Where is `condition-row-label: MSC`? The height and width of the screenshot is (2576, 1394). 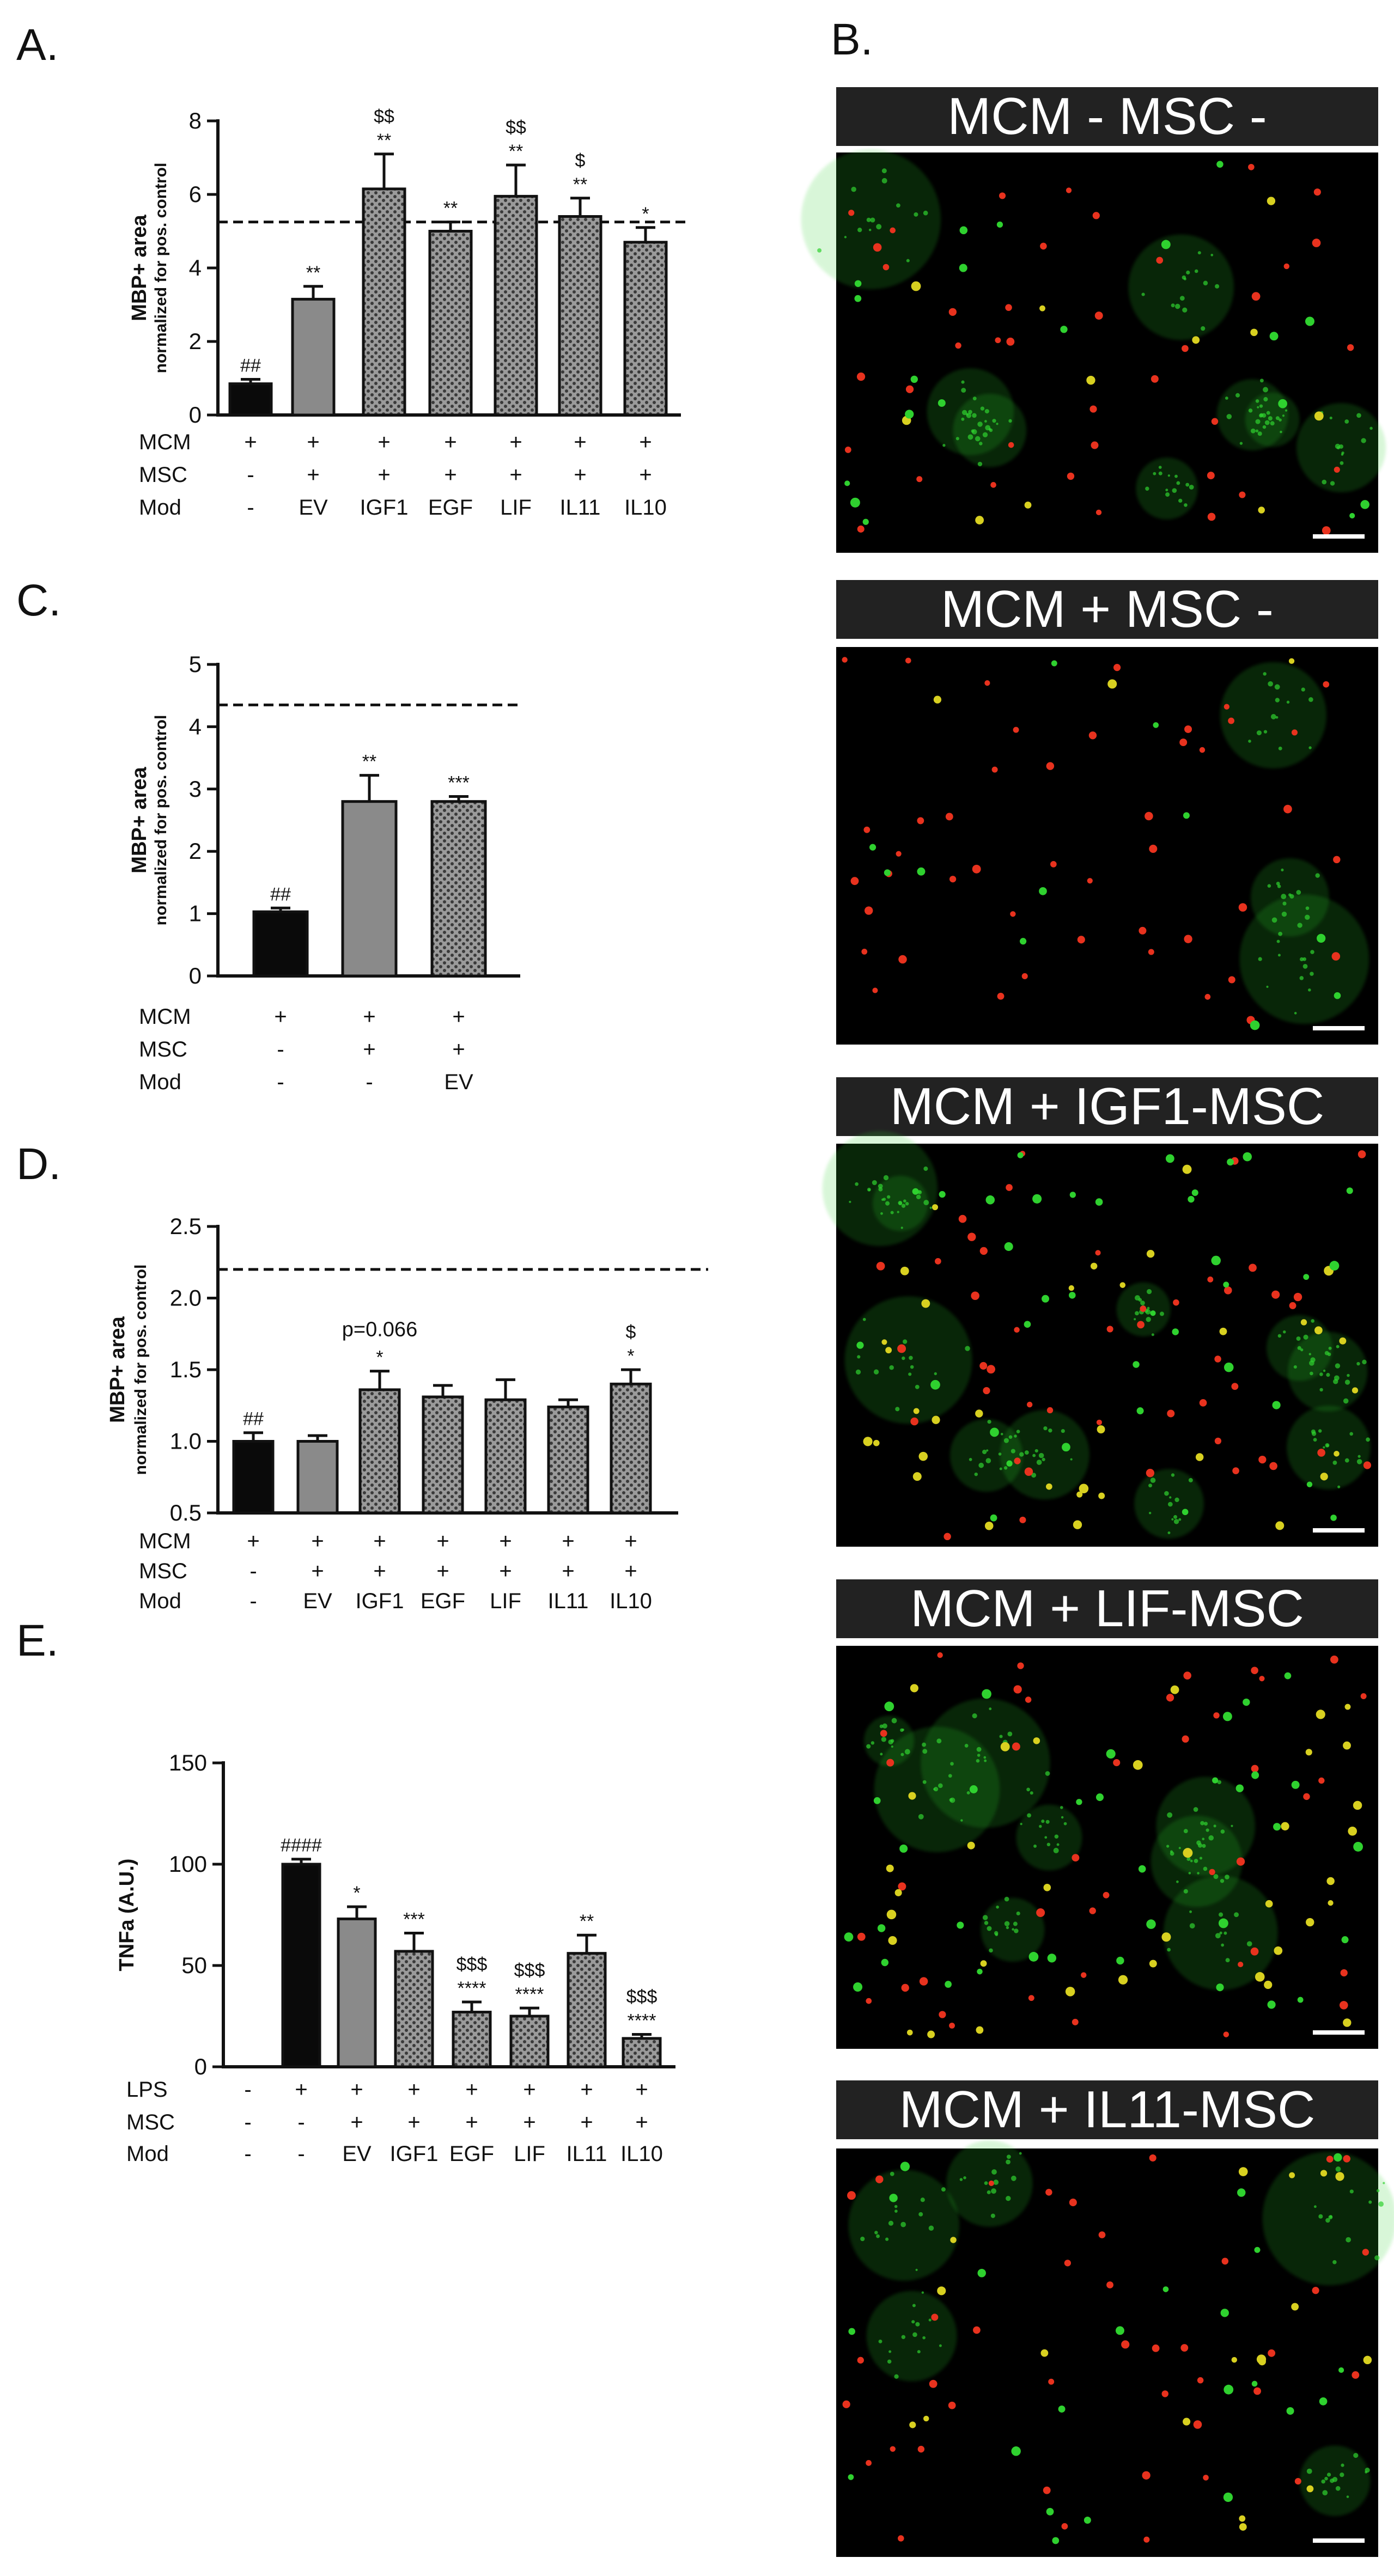 condition-row-label: MSC is located at coordinates (163, 1049).